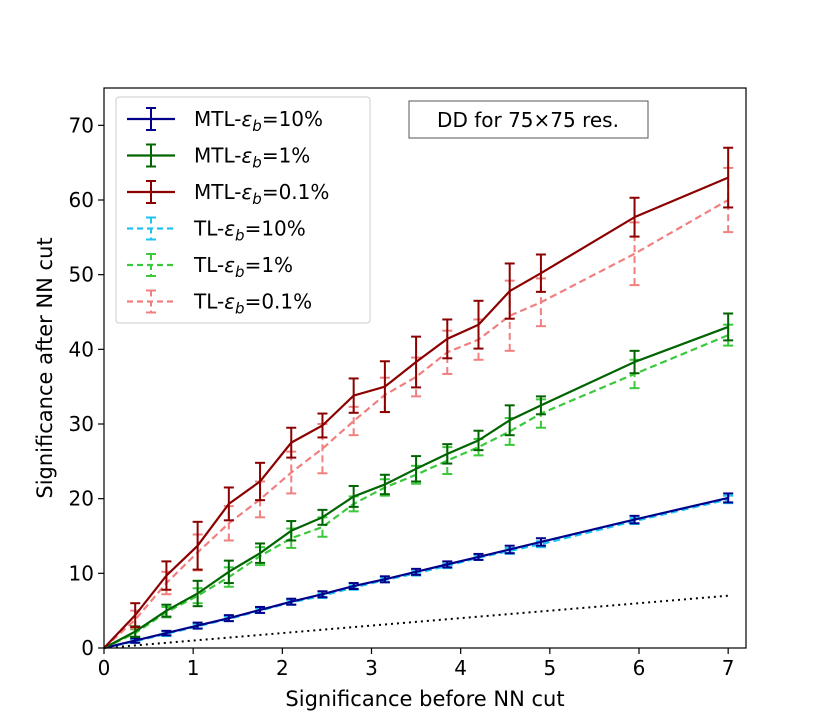  Describe the element at coordinates (81, 200) in the screenshot. I see `y-tick-label: 60` at that location.